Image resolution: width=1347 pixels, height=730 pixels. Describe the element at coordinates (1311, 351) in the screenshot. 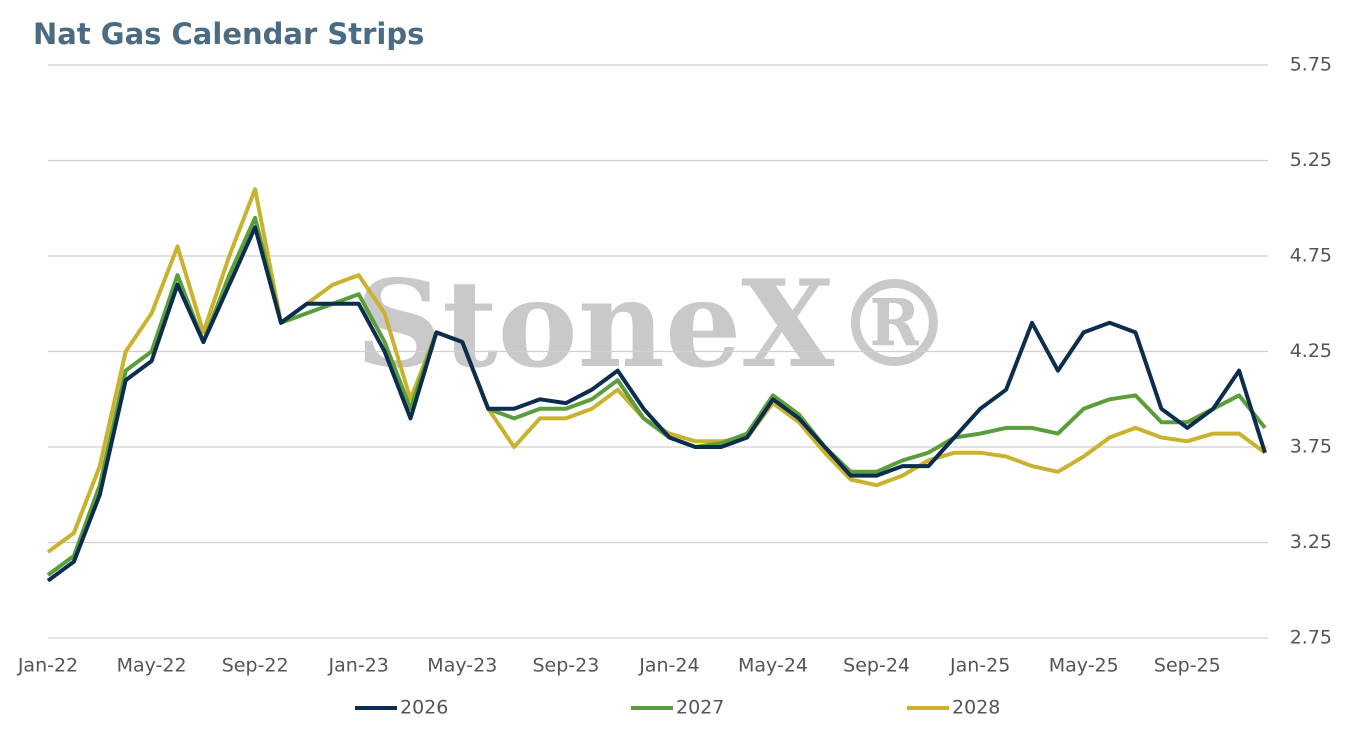

I see `y-tick-label: 4.25` at that location.